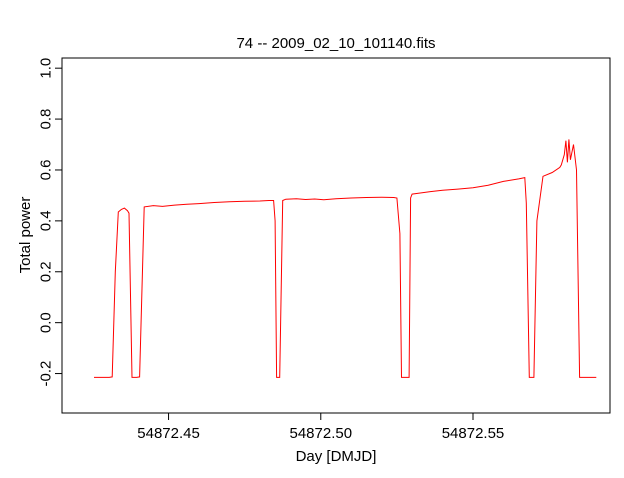 This screenshot has height=478, width=624. I want to click on x-axis-title: Day [DMJD], so click(336, 456).